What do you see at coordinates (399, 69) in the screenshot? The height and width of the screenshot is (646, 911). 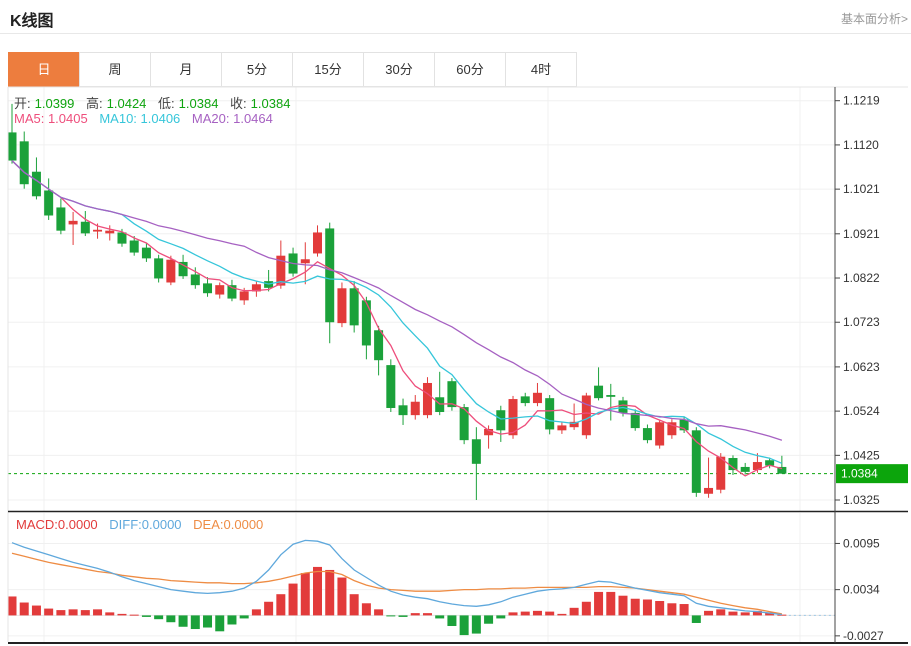 I see `tab-30min: 30分` at bounding box center [399, 69].